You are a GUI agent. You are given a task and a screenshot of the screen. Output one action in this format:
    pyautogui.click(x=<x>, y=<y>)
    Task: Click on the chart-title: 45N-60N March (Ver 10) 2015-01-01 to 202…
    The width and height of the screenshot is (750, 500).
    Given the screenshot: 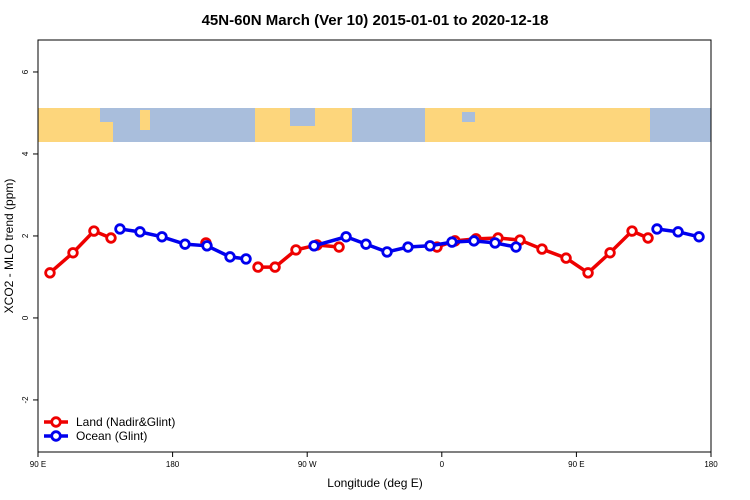 What is the action you would take?
    pyautogui.click(x=375, y=20)
    